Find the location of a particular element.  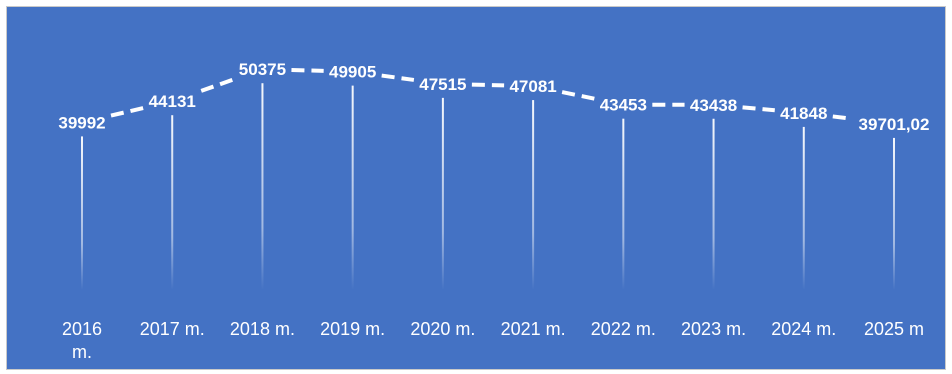

x-tick-label: 2023 m. is located at coordinates (713, 329).